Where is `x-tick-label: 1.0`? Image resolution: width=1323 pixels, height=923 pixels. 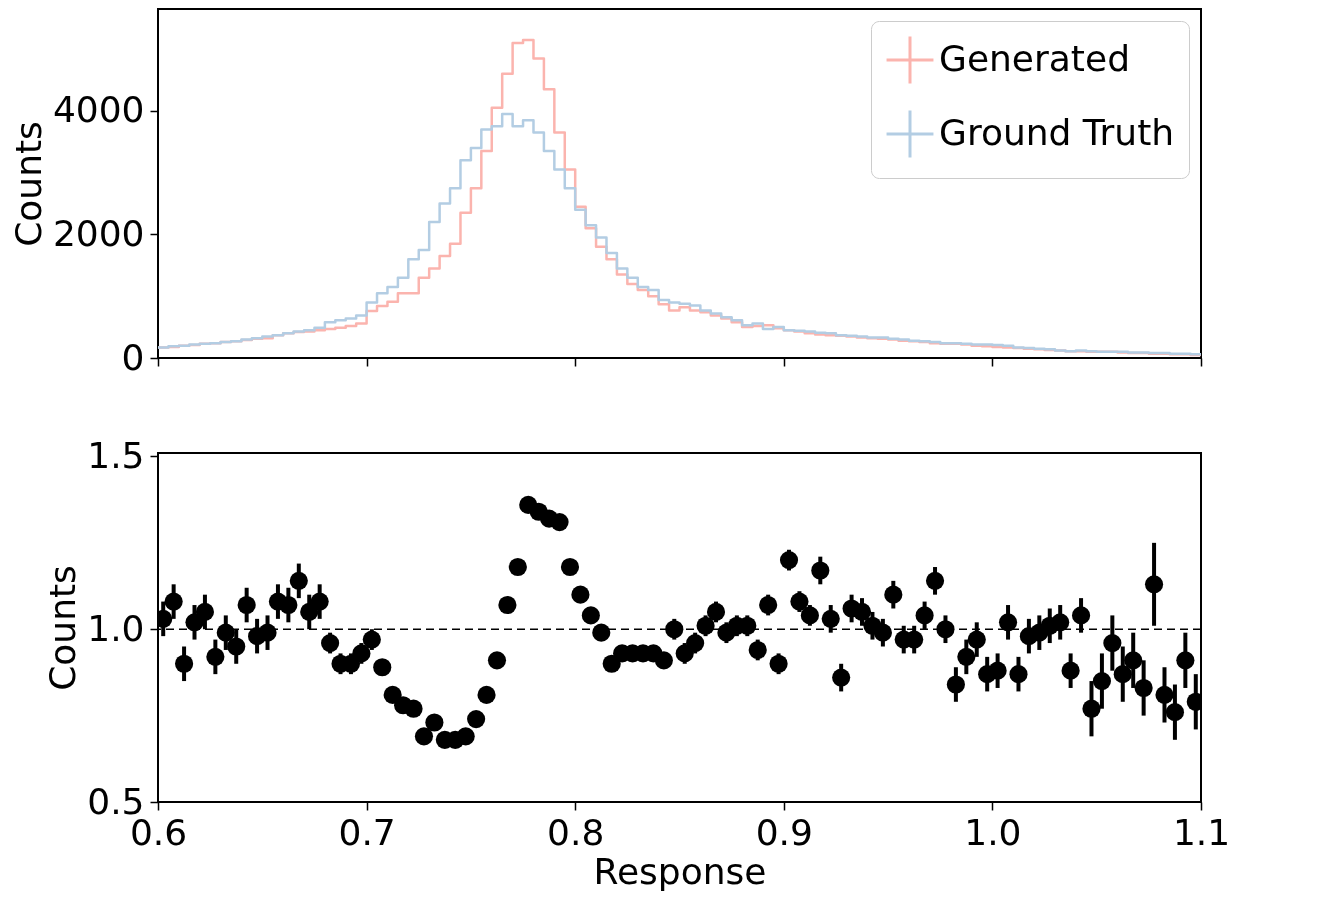
x-tick-label: 1.0 is located at coordinates (993, 832).